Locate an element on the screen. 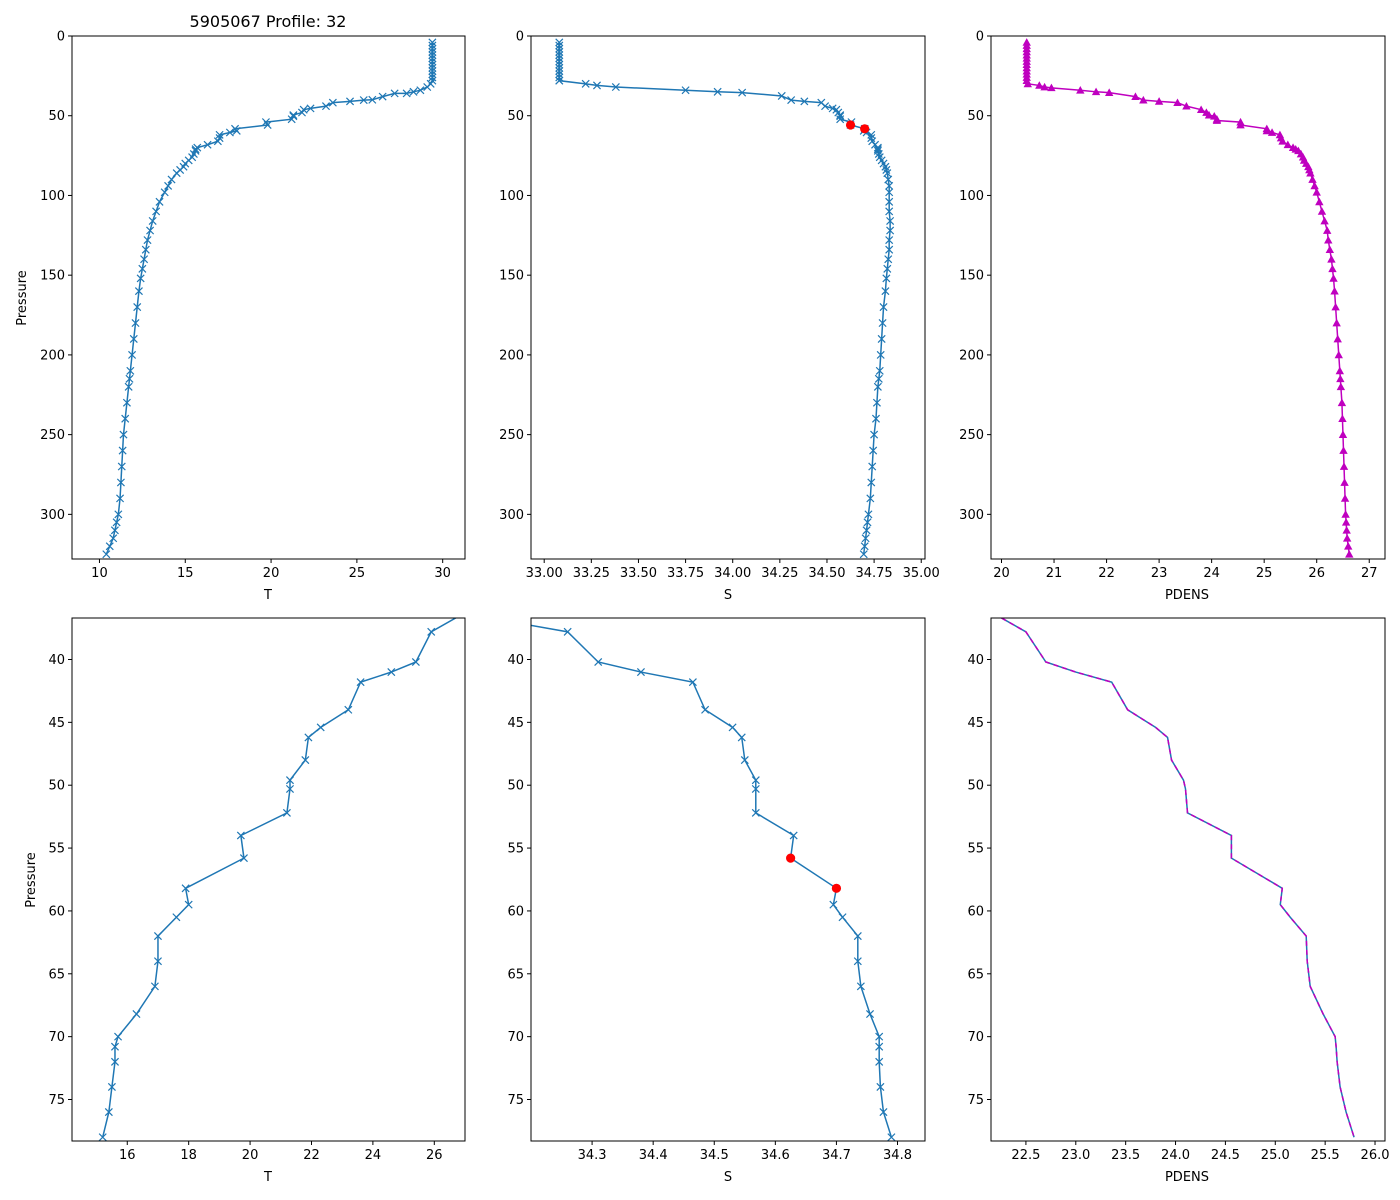 The image size is (1400, 1200). x-tick-label: 25 is located at coordinates (357, 573).